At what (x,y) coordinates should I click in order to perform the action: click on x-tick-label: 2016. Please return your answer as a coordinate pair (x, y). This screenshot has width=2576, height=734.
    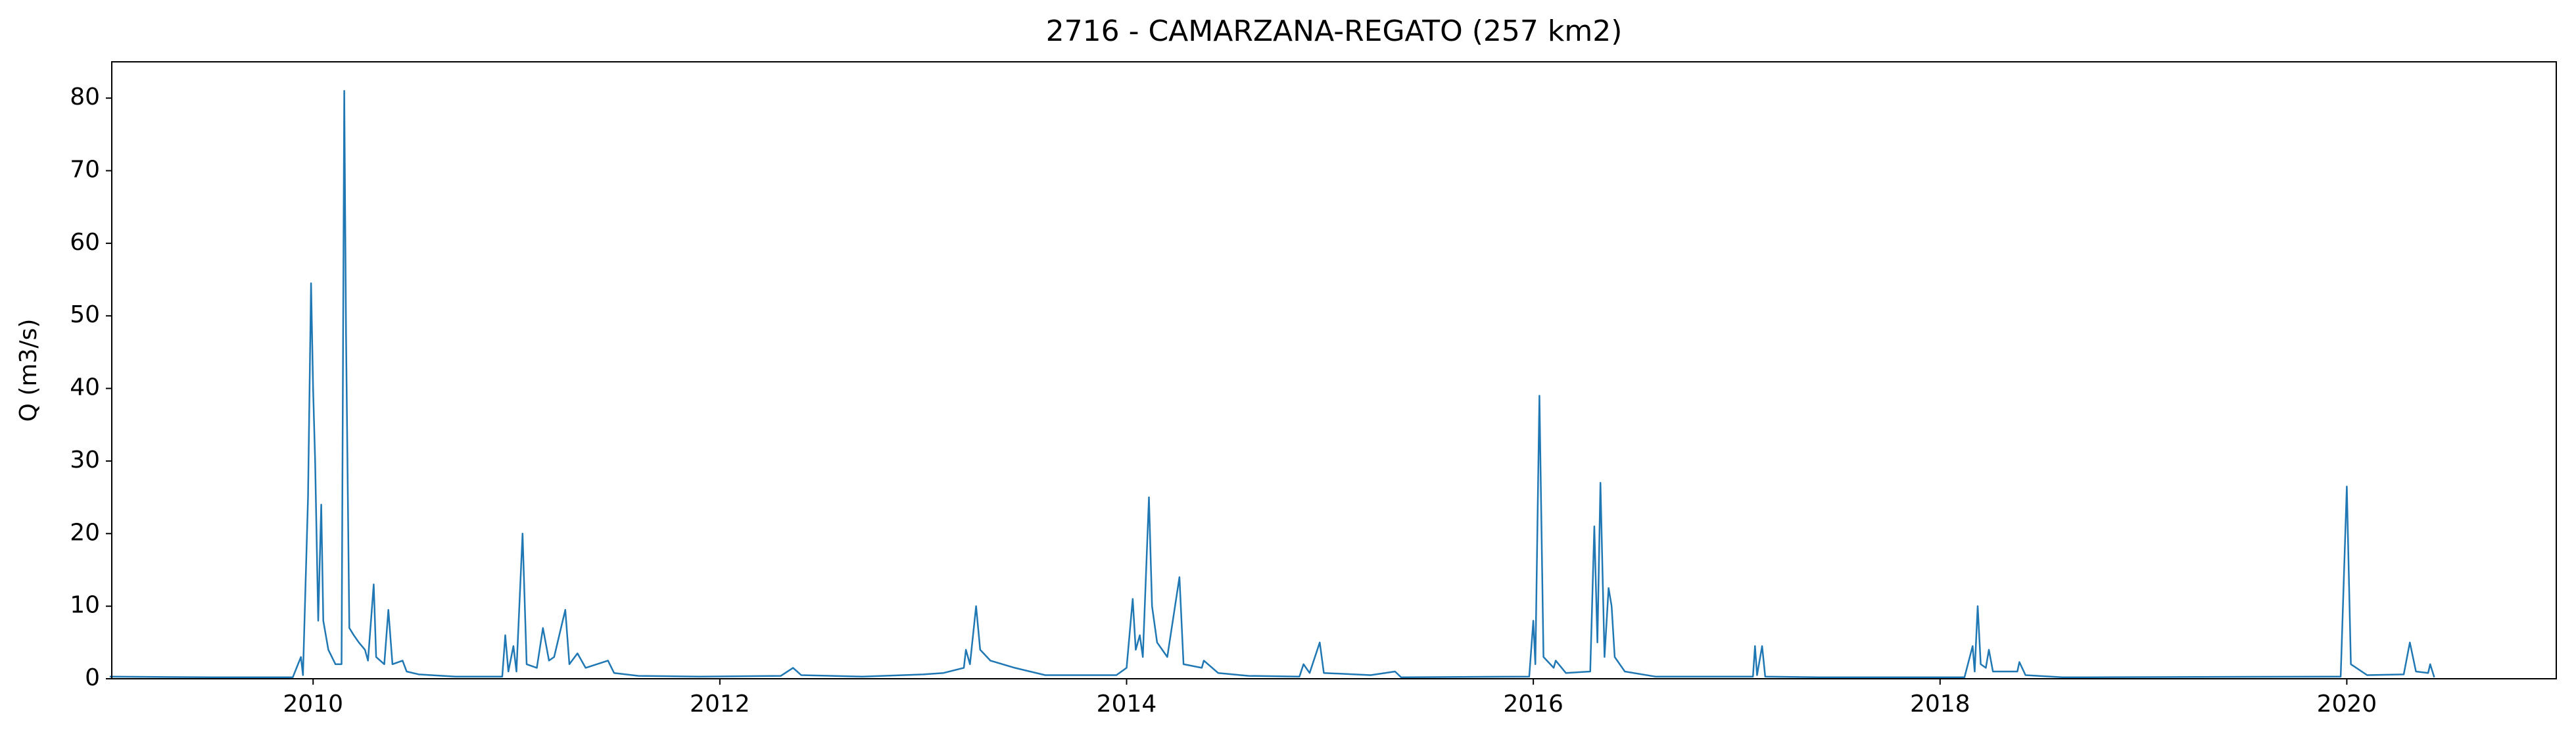
    Looking at the image, I should click on (1533, 704).